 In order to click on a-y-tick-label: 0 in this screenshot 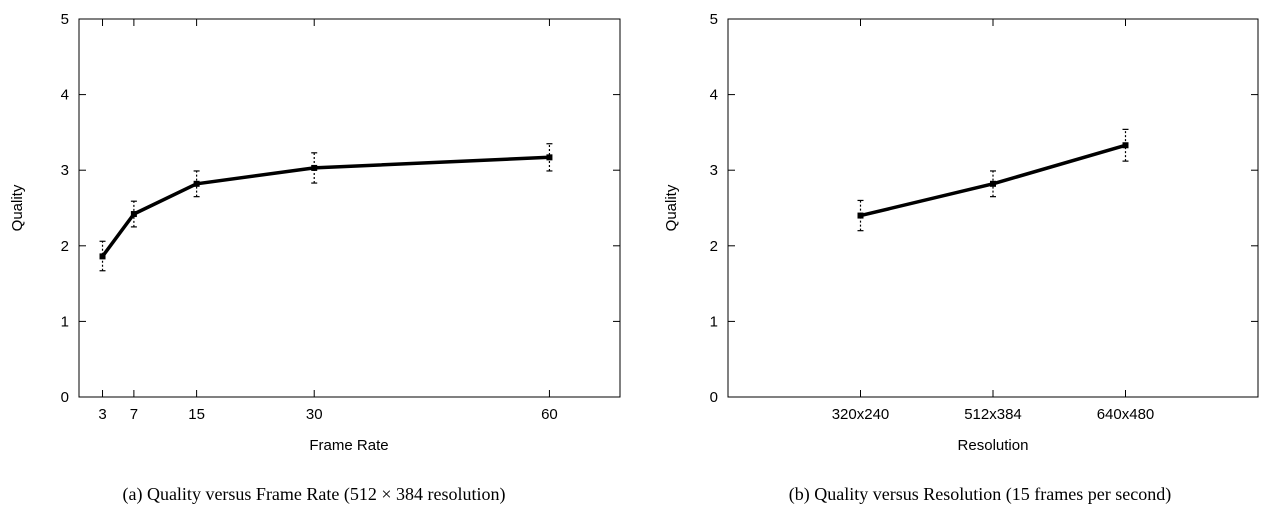, I will do `click(65, 397)`.